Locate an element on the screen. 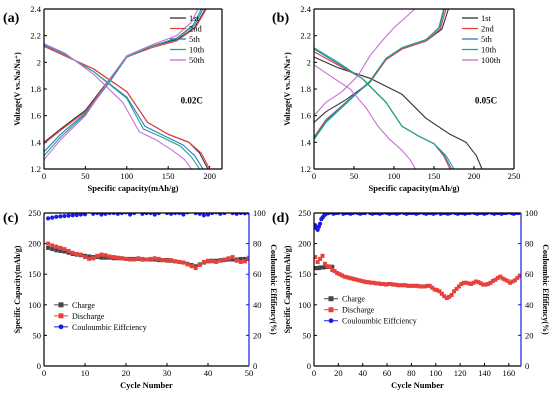 The width and height of the screenshot is (550, 405). series-line-10th-discharge is located at coordinates (384, 108).